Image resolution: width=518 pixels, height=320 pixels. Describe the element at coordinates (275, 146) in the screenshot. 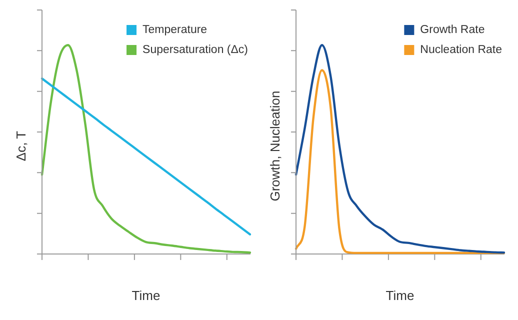

I see `y-axis-title: Growth, Nucleation` at that location.